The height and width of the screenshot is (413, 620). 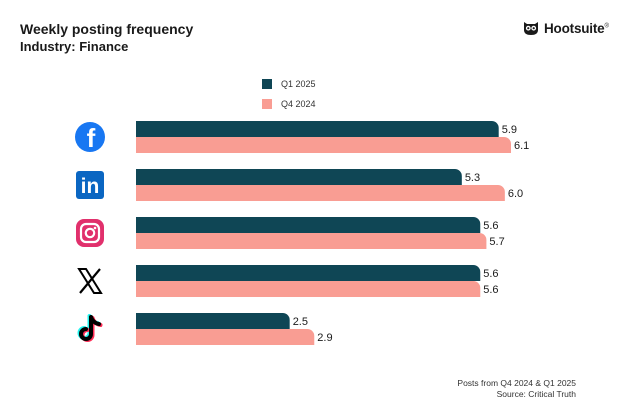 I want to click on bar-label-facebook-q4-2024: 6.1, so click(x=521, y=146).